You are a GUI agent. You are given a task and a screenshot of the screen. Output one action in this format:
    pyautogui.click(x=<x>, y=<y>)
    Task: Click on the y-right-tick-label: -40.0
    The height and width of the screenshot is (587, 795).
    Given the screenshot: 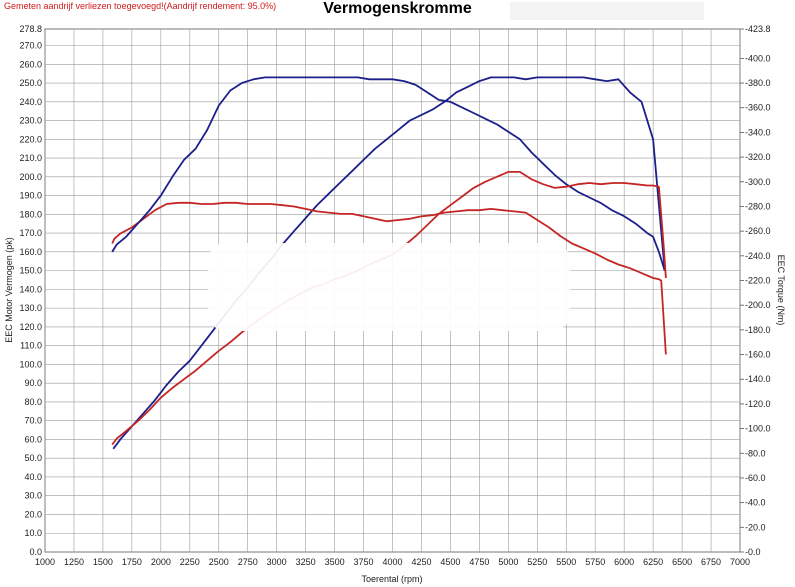 What is the action you would take?
    pyautogui.click(x=755, y=503)
    